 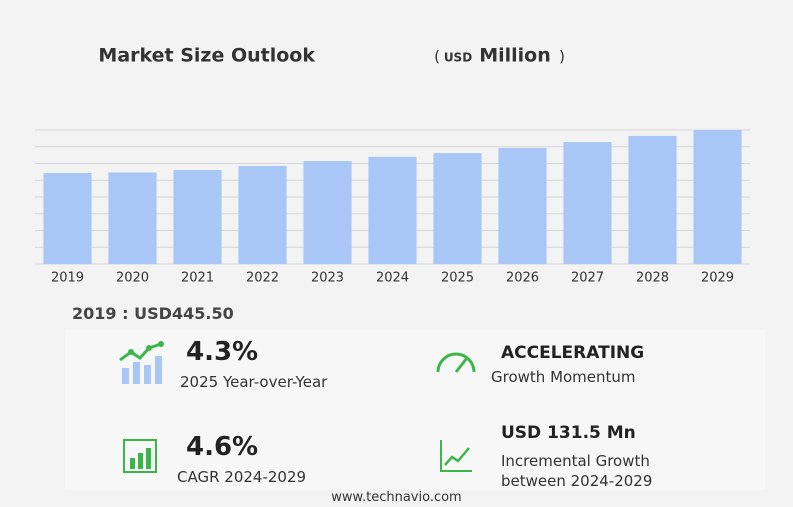 I want to click on x-tick-label: 2029, so click(x=717, y=278).